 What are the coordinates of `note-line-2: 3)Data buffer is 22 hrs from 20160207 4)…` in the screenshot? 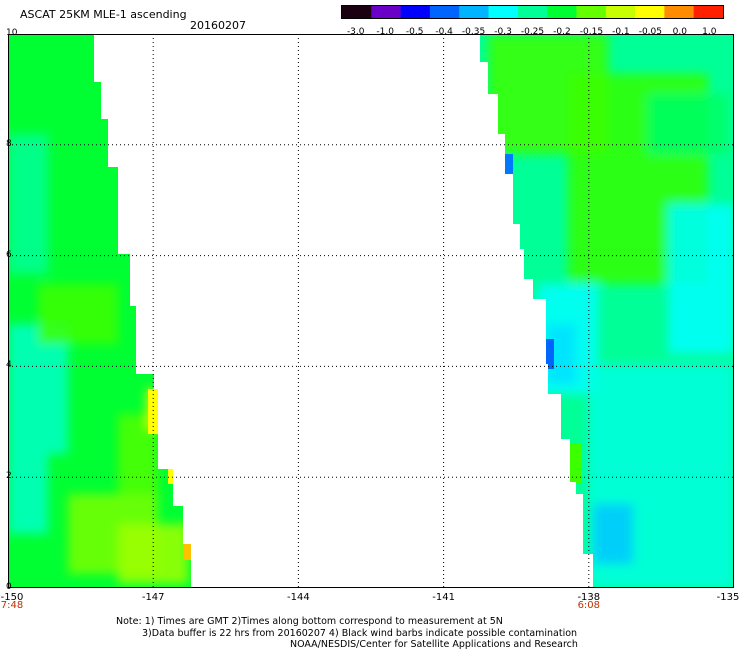 It's located at (360, 633).